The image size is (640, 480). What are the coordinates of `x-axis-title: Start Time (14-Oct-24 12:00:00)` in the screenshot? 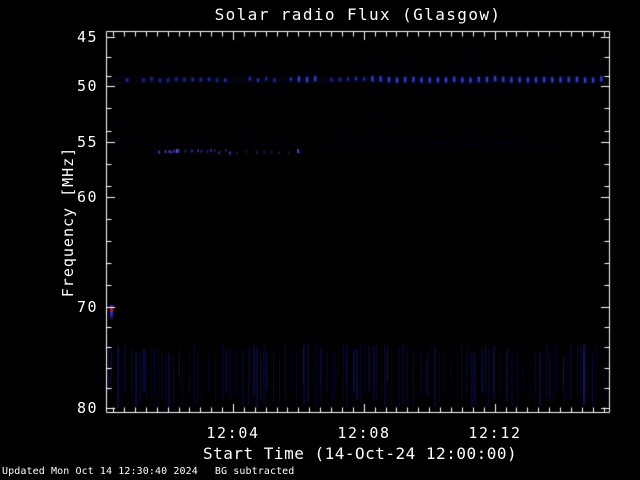 It's located at (360, 453).